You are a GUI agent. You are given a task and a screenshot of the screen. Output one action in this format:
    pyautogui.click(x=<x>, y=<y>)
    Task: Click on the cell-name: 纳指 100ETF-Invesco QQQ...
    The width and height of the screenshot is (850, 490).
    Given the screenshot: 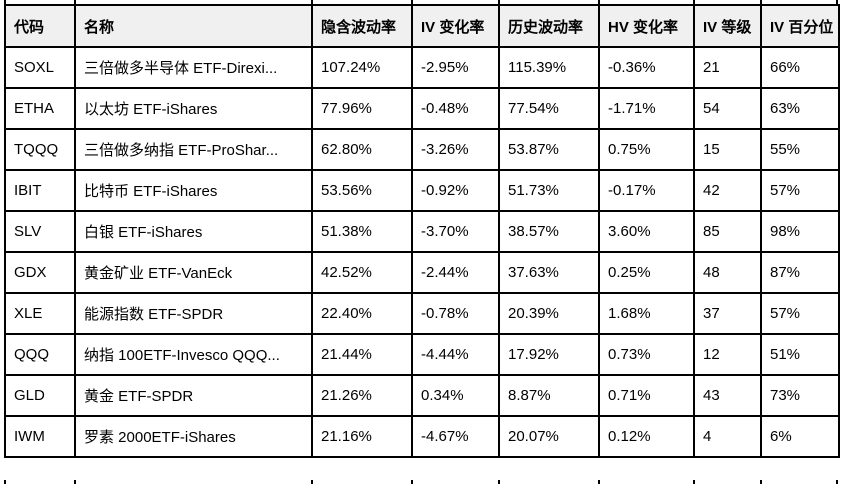 What is the action you would take?
    pyautogui.click(x=193, y=354)
    